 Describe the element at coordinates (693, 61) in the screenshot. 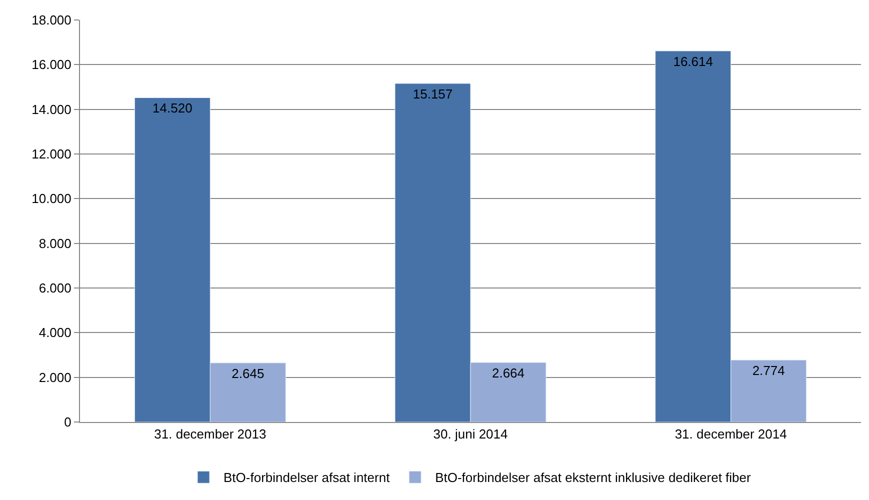

I see `data-label: 16.614` at that location.